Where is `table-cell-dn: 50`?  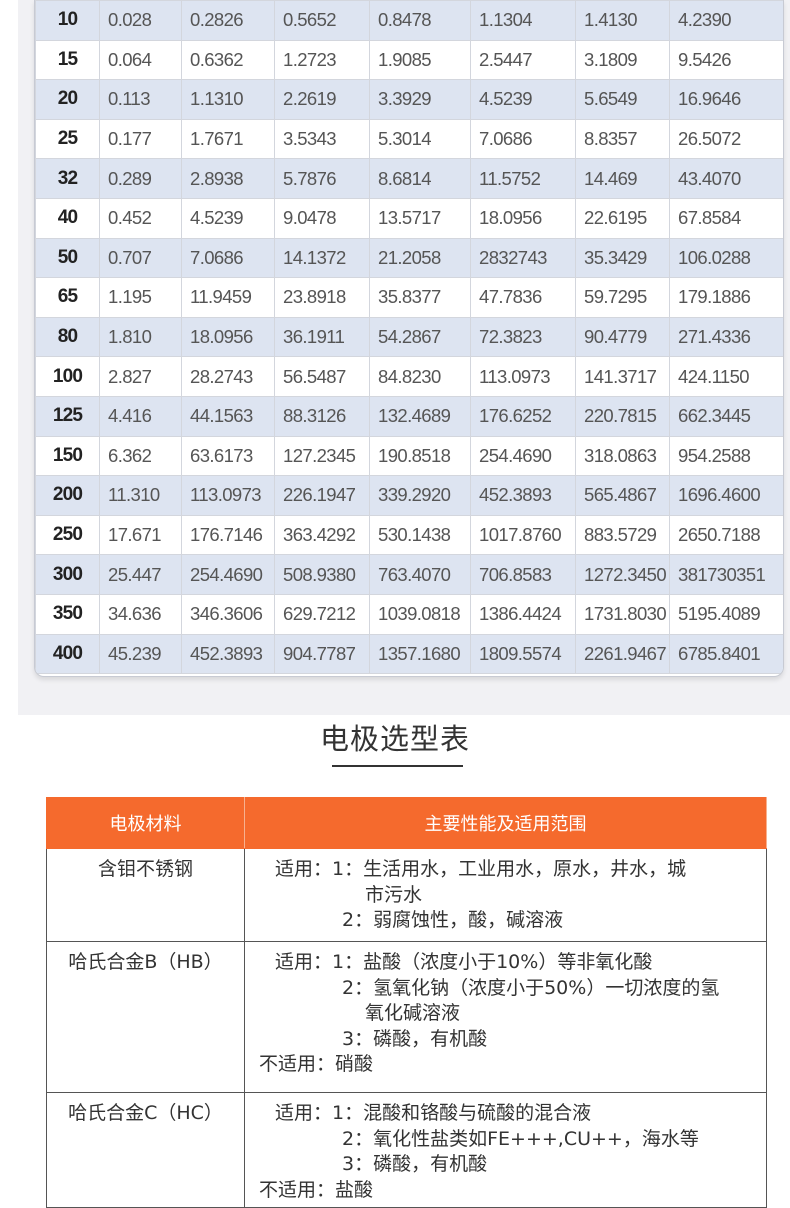
table-cell-dn: 50 is located at coordinates (67, 258).